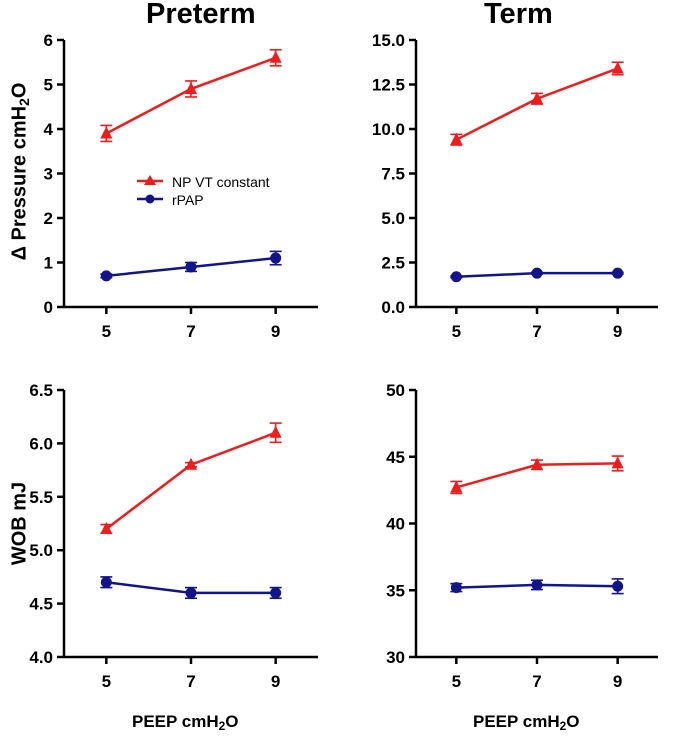  I want to click on p0-y-tick-label: 1, so click(48, 263).